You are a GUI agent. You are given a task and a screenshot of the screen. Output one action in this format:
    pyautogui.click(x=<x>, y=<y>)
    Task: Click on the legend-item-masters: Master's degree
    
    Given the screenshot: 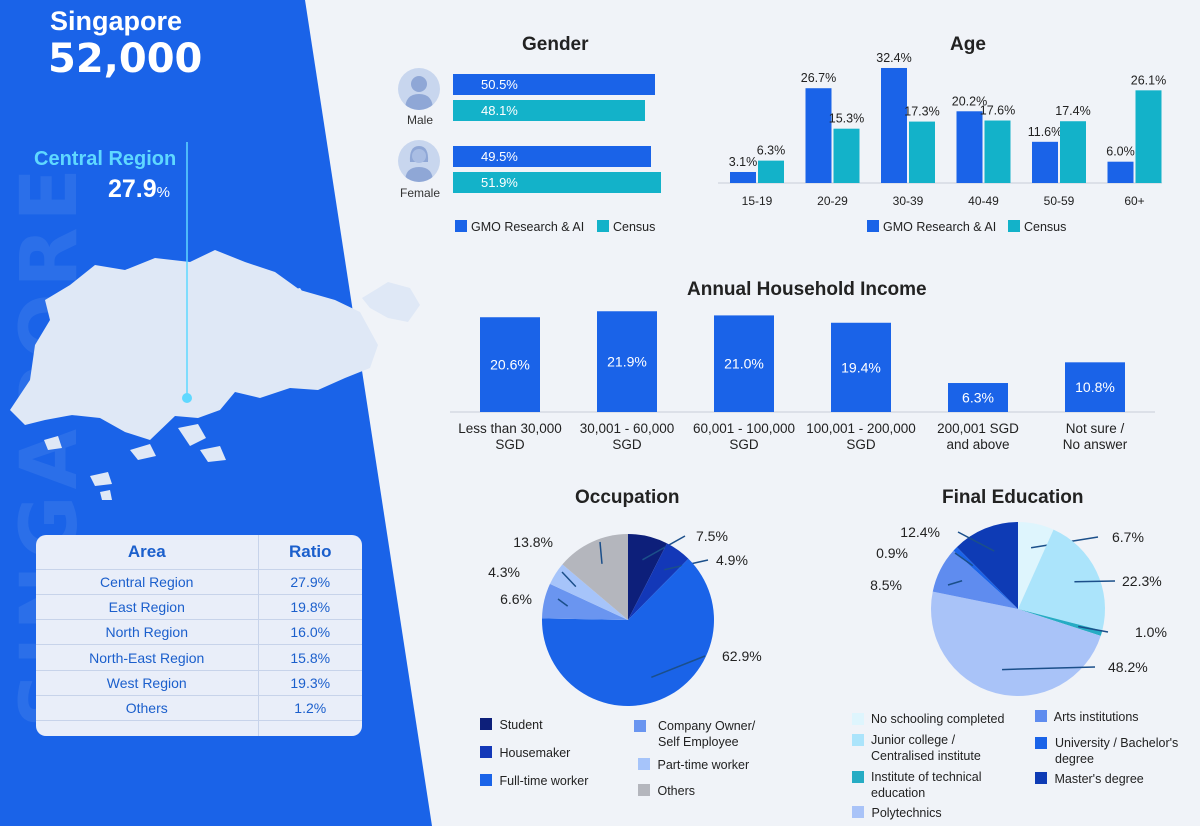 What is the action you would take?
    pyautogui.click(x=1089, y=779)
    